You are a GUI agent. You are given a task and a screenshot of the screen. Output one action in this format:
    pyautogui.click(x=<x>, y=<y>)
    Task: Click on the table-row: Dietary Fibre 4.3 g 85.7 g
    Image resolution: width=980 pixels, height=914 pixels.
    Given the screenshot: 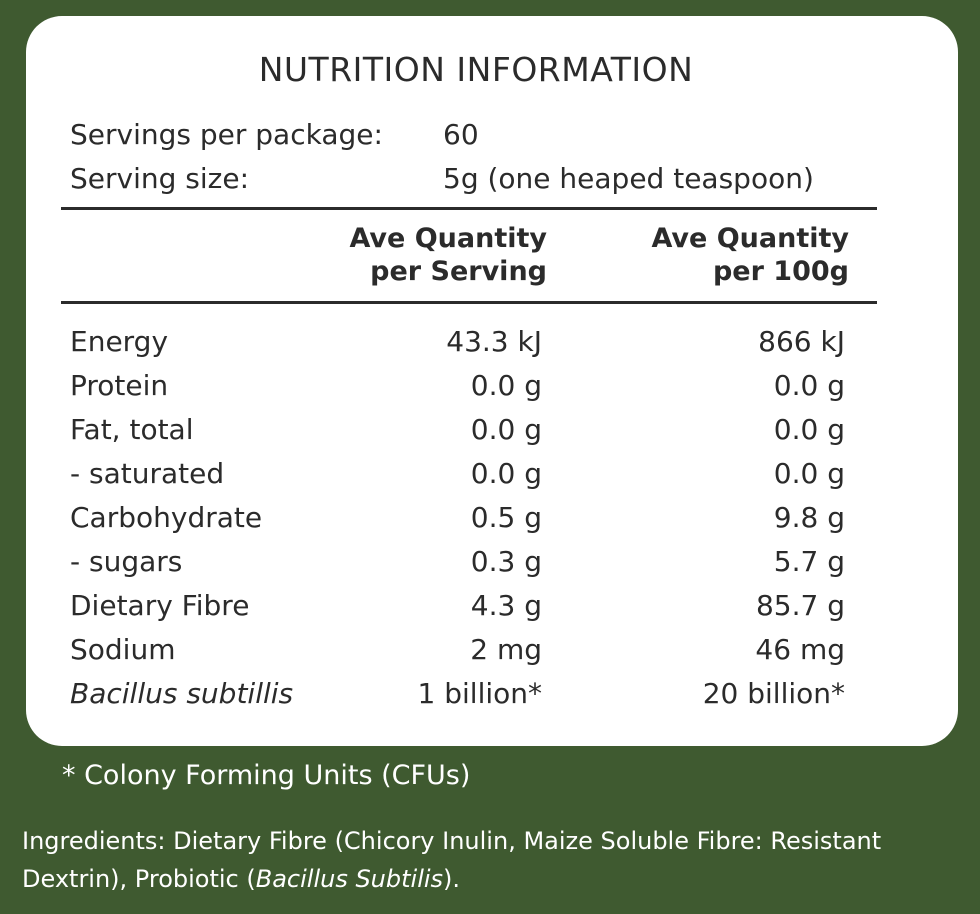 What is the action you would take?
    pyautogui.click(x=490, y=606)
    